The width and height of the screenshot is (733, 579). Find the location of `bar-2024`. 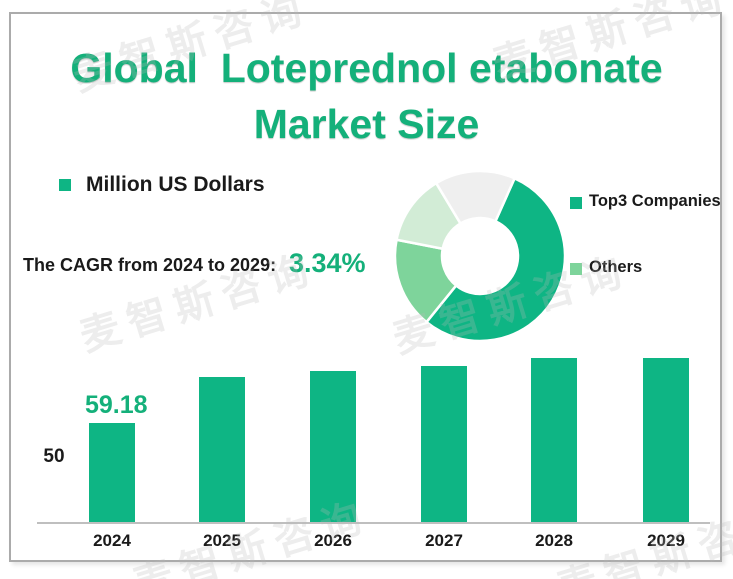

bar-2024 is located at coordinates (112, 472).